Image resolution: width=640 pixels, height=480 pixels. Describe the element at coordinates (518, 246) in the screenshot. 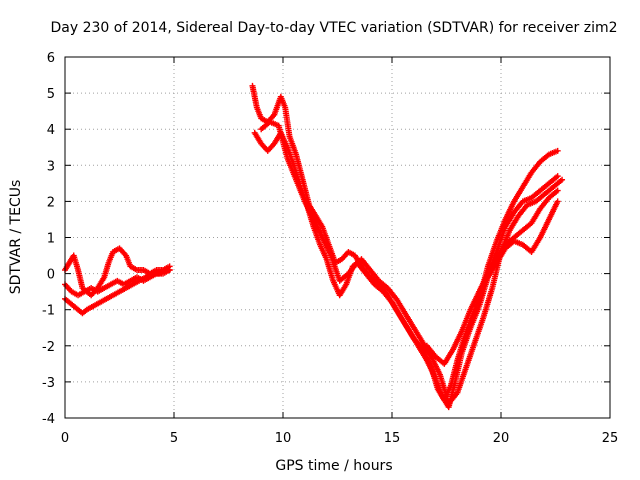

I see `series-segment-main-e` at that location.